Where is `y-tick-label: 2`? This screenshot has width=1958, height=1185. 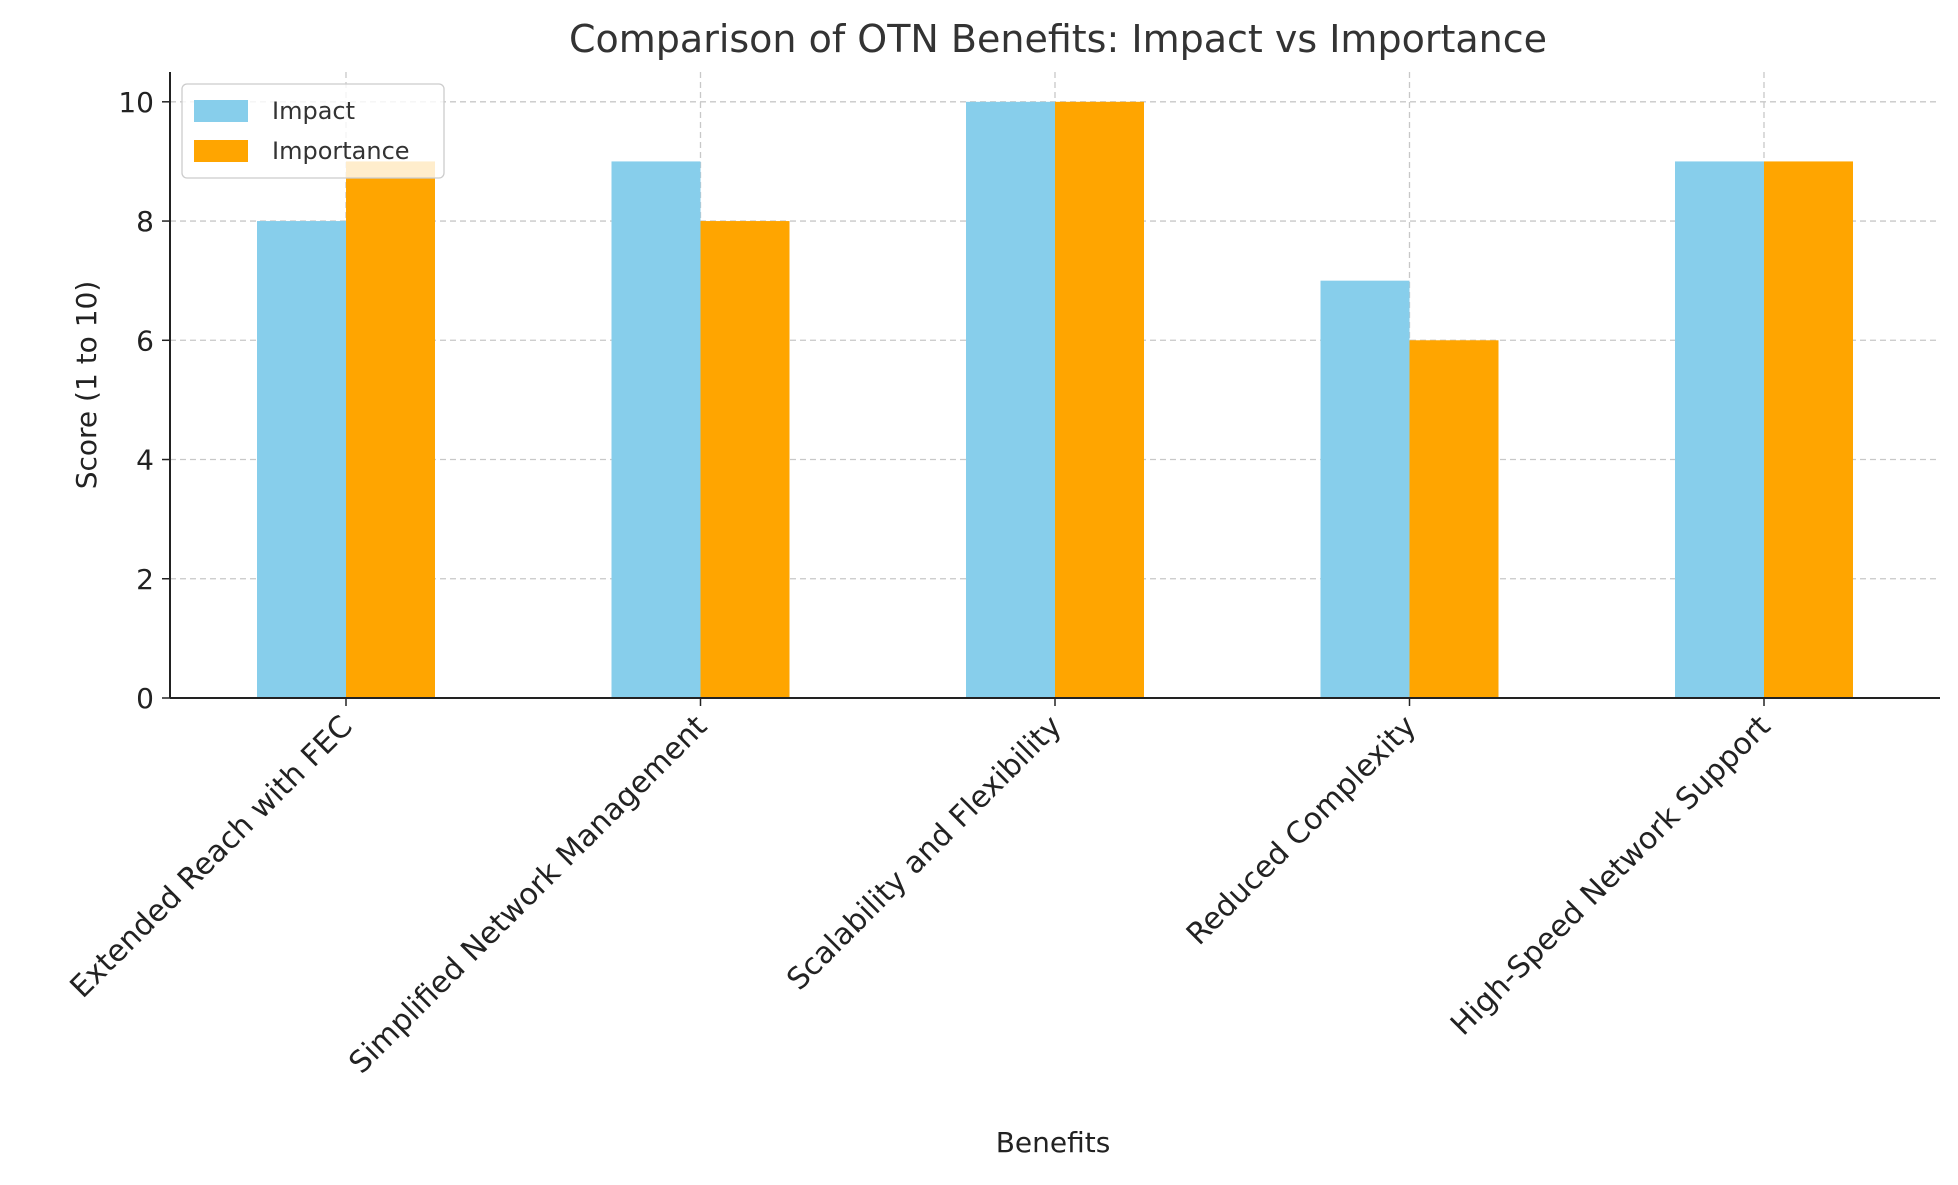
y-tick-label: 2 is located at coordinates (145, 579).